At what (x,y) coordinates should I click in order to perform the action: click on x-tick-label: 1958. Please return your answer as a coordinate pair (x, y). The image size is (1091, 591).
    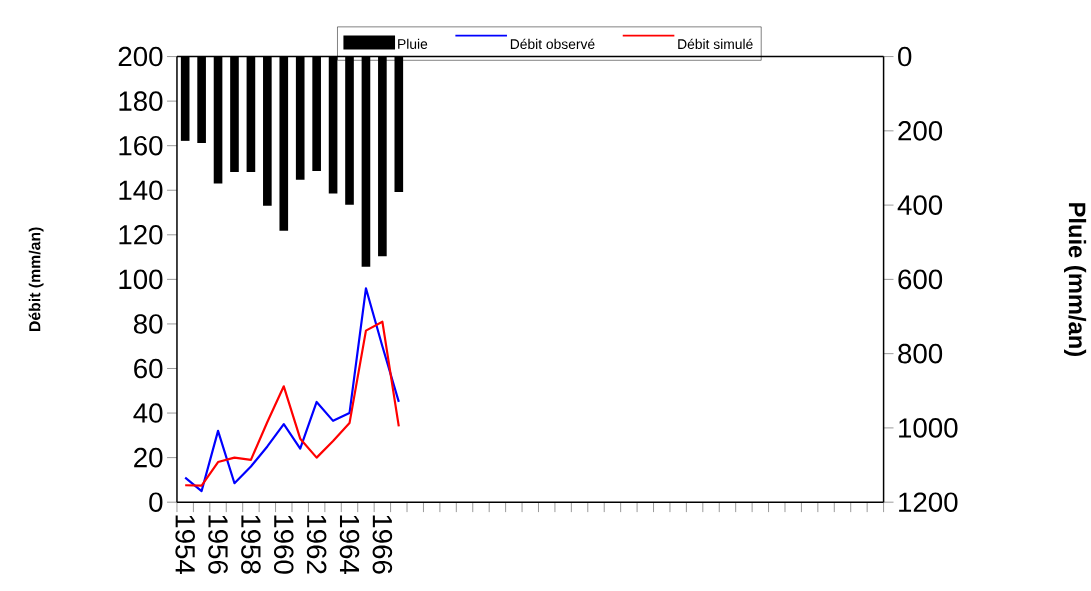
    Looking at the image, I should click on (251, 544).